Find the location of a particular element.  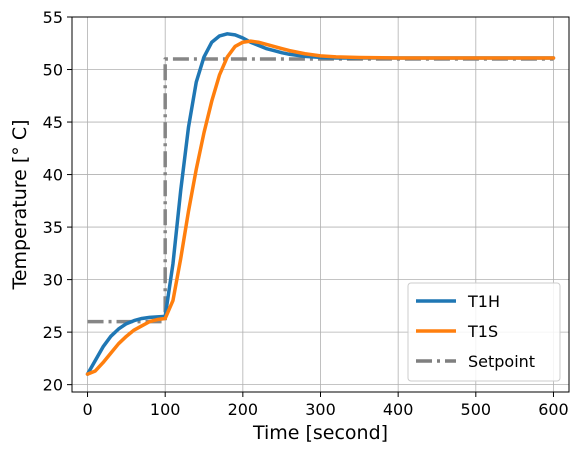

y-tick-label: 50 is located at coordinates (53, 70).